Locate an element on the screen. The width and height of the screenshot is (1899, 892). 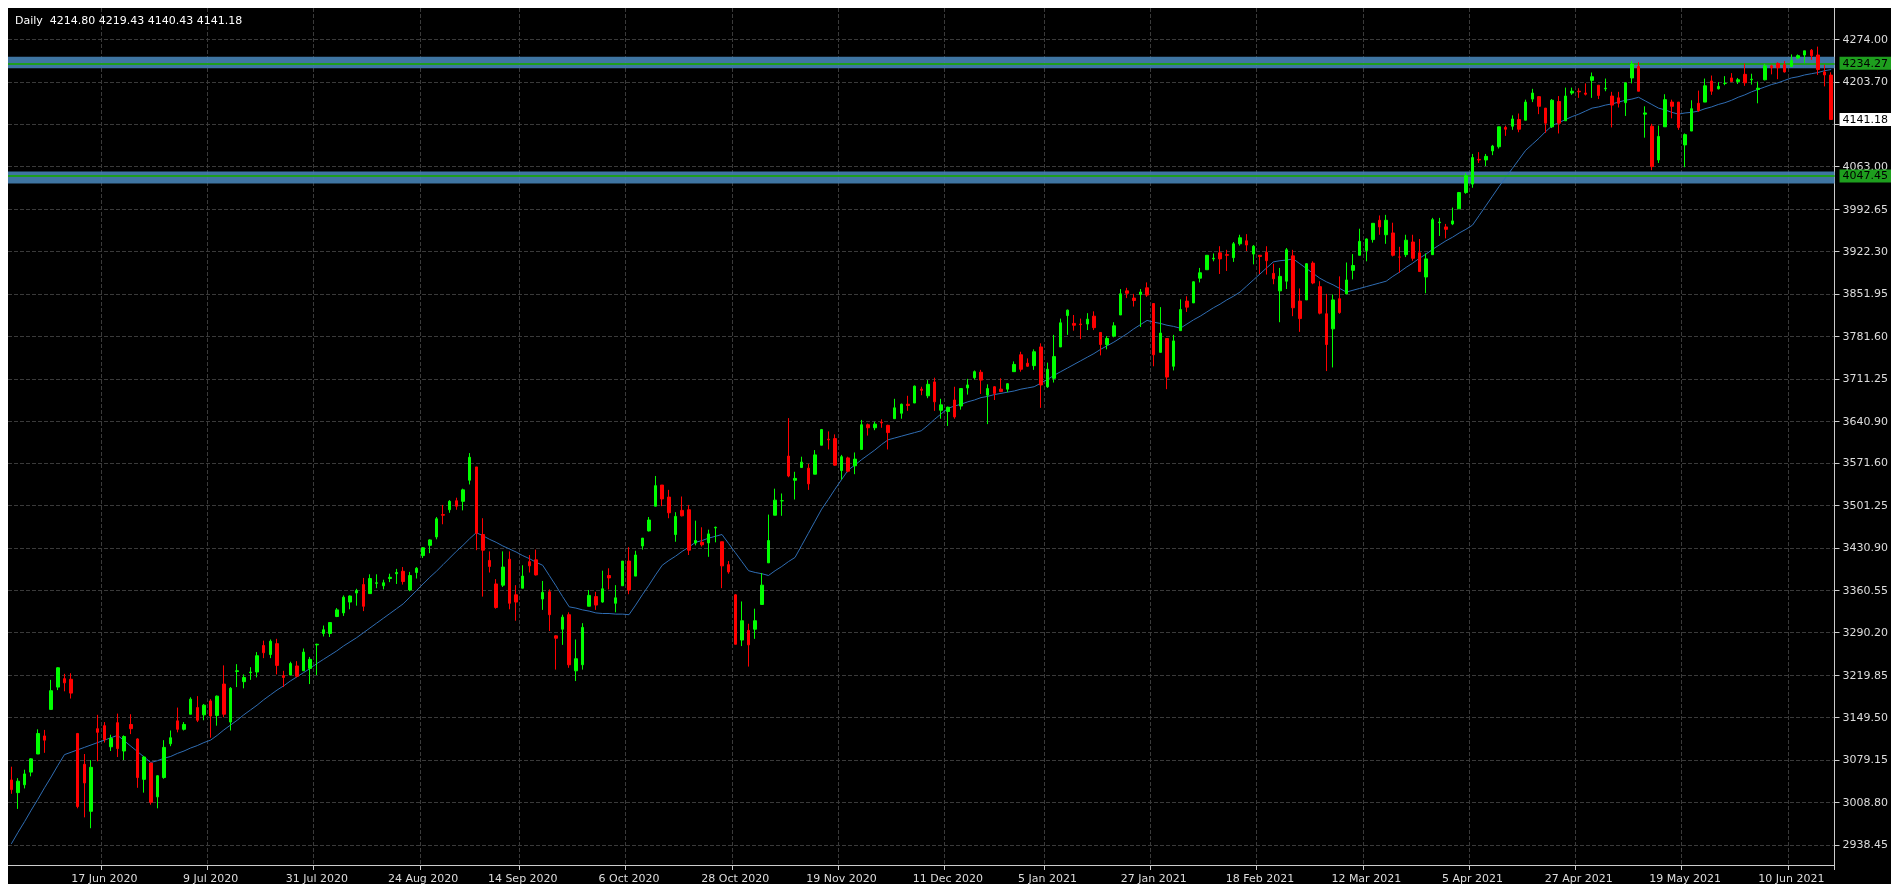
x-tick-label: 24 Aug 2020 is located at coordinates (423, 878).